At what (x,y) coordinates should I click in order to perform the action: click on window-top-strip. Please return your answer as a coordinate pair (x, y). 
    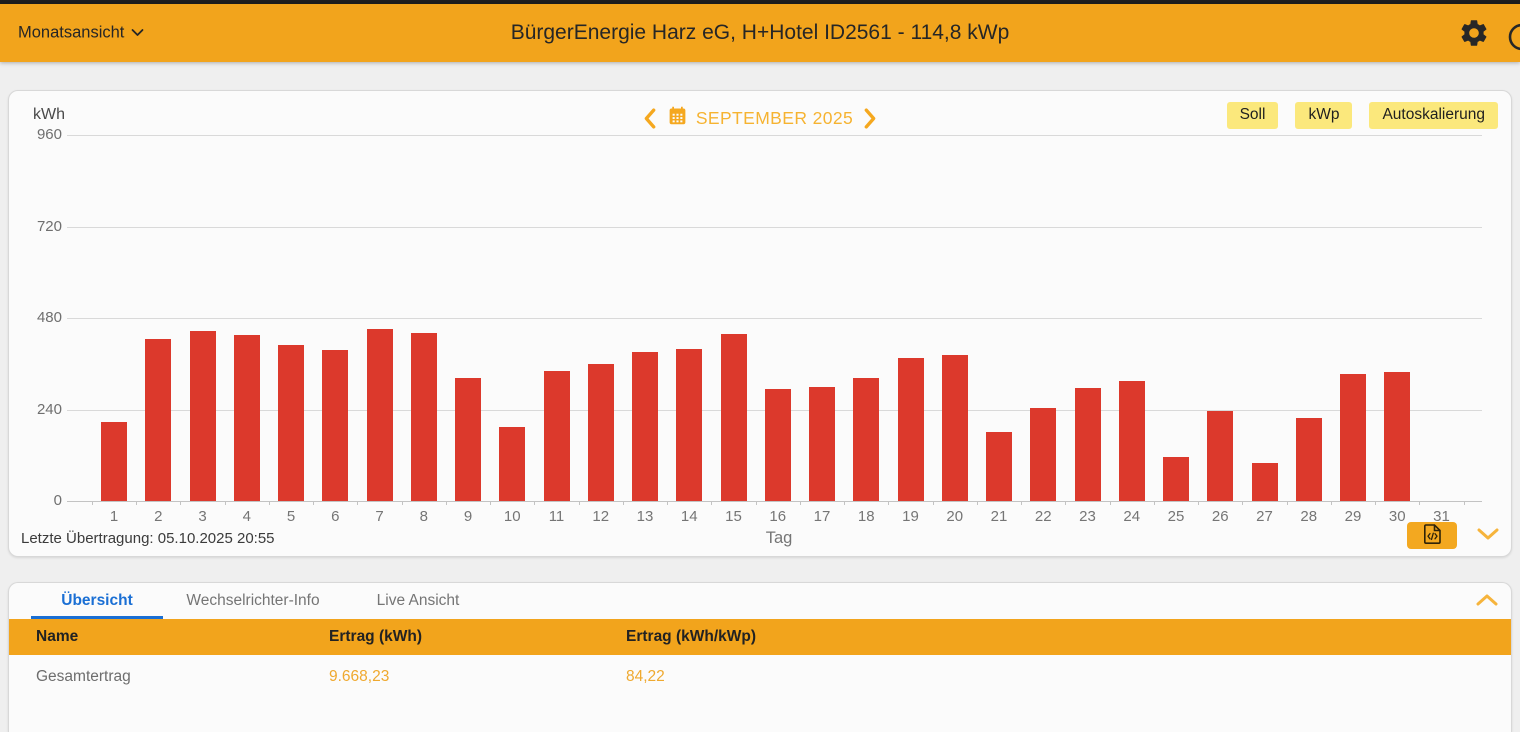
    Looking at the image, I should click on (760, 2).